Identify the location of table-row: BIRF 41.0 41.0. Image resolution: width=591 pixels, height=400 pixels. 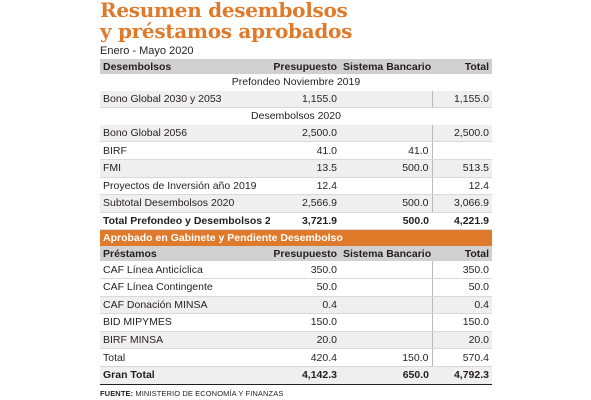
(296, 150).